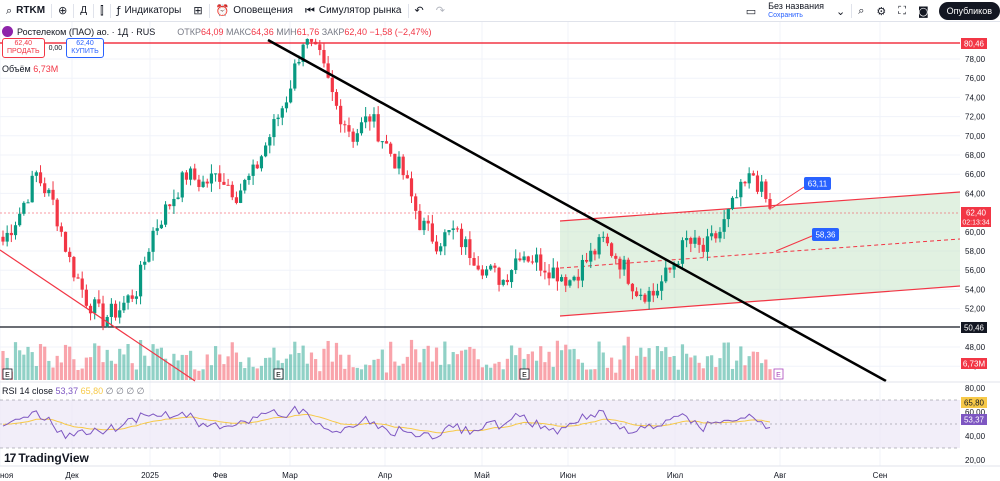 Image resolution: width=1000 pixels, height=481 pixels. Describe the element at coordinates (974, 44) in the screenshot. I see `resistance-badge-label: 80,46` at that location.